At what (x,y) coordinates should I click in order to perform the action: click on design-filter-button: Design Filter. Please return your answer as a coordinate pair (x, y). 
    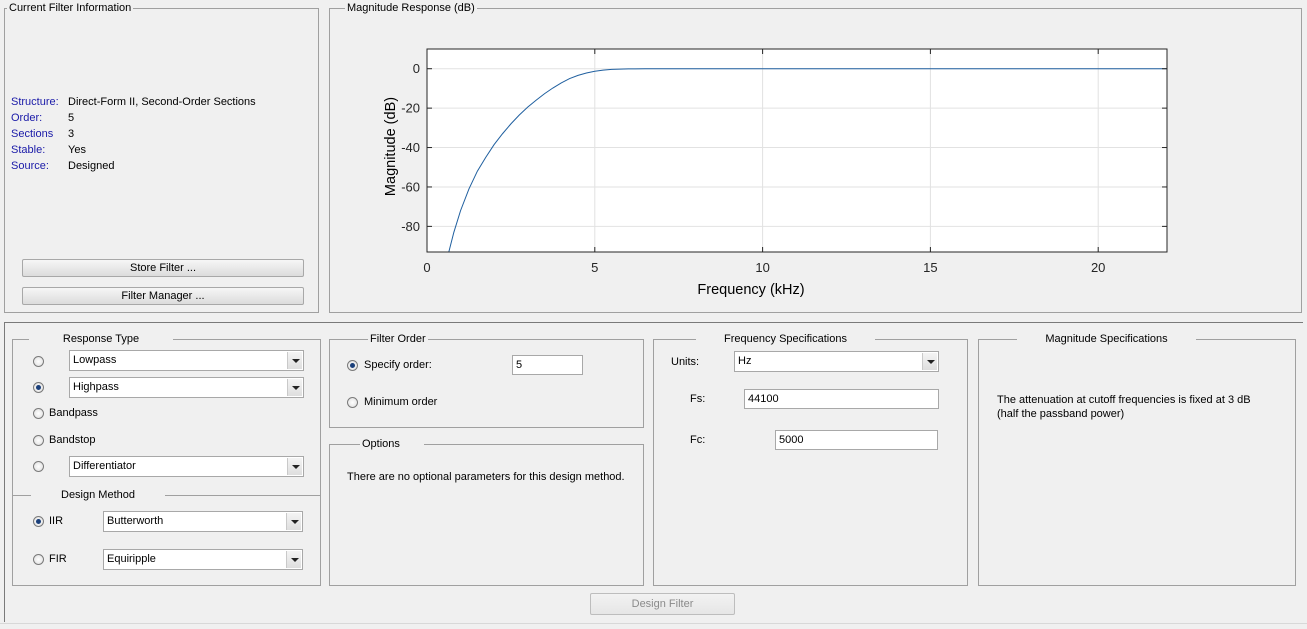
    Looking at the image, I should click on (662, 604).